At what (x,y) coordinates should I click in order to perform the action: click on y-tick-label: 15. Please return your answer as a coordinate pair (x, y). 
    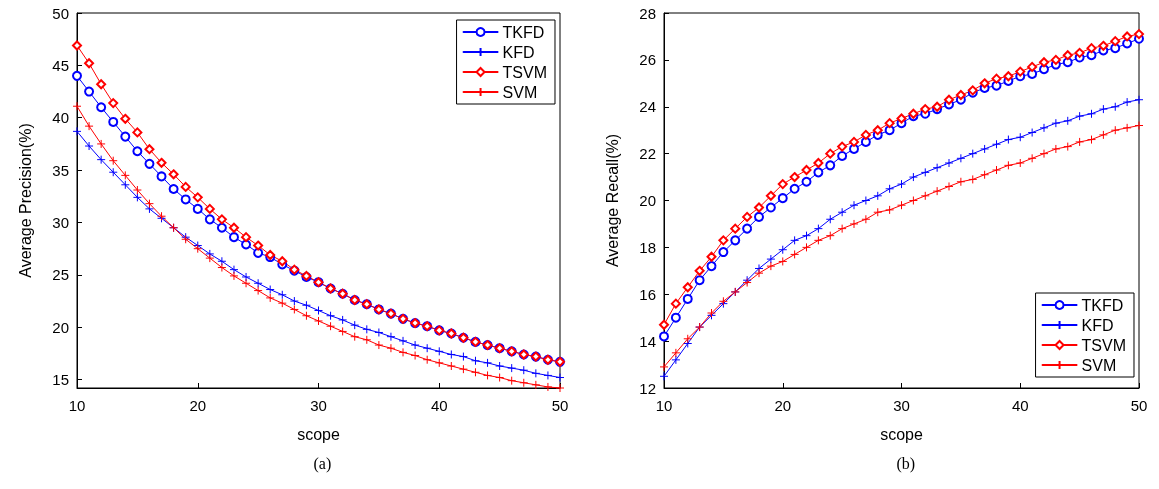
    Looking at the image, I should click on (60, 380).